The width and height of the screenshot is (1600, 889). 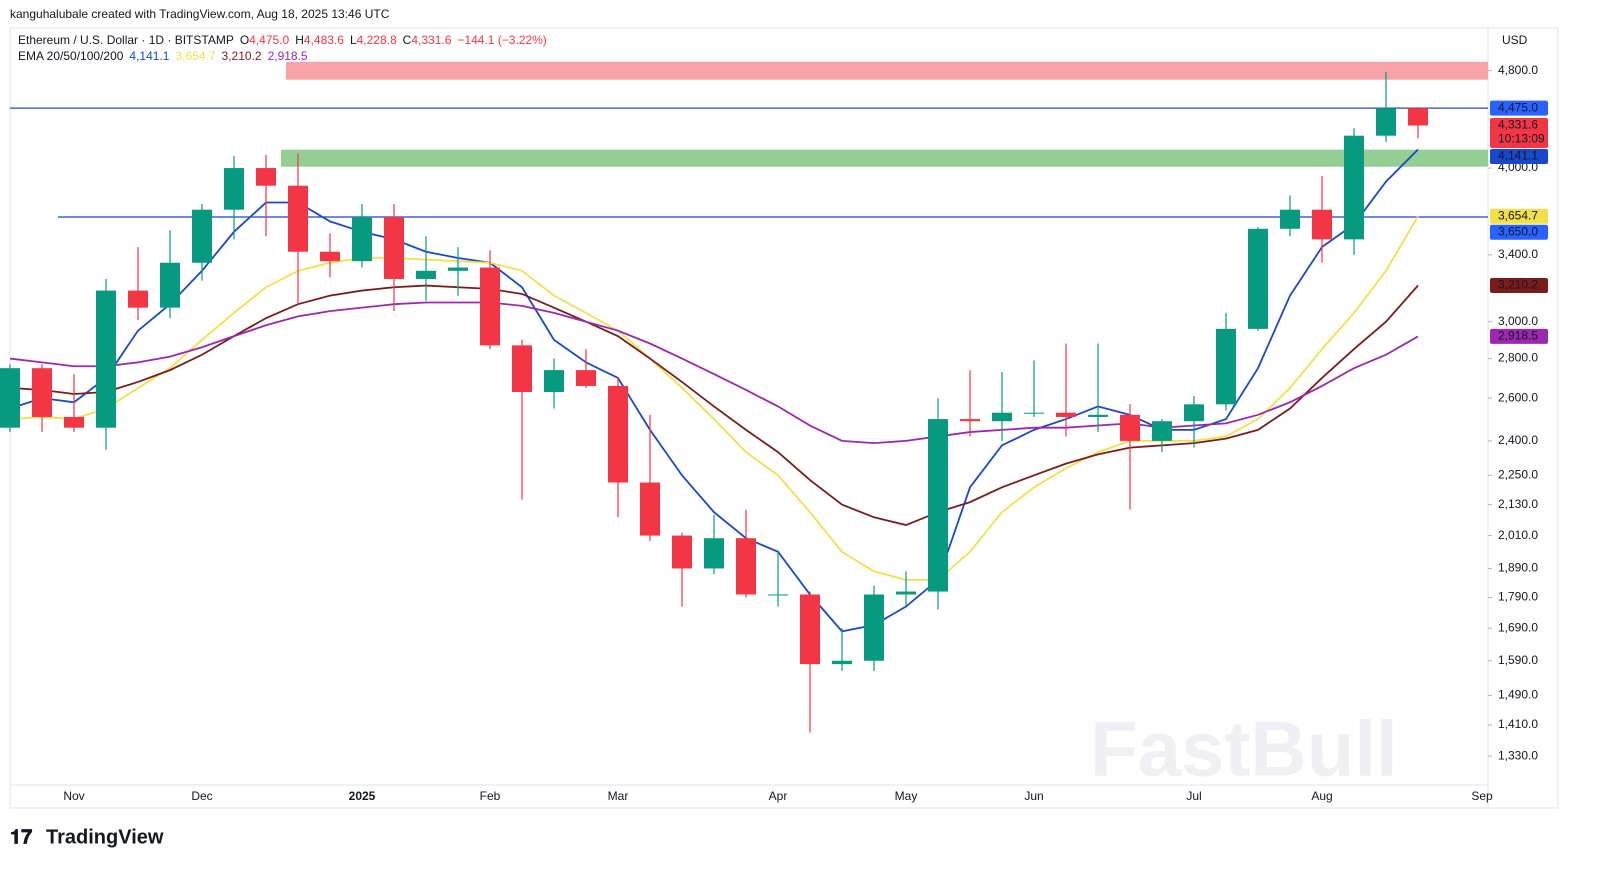 What do you see at coordinates (1515, 40) in the screenshot?
I see `currency: USD` at bounding box center [1515, 40].